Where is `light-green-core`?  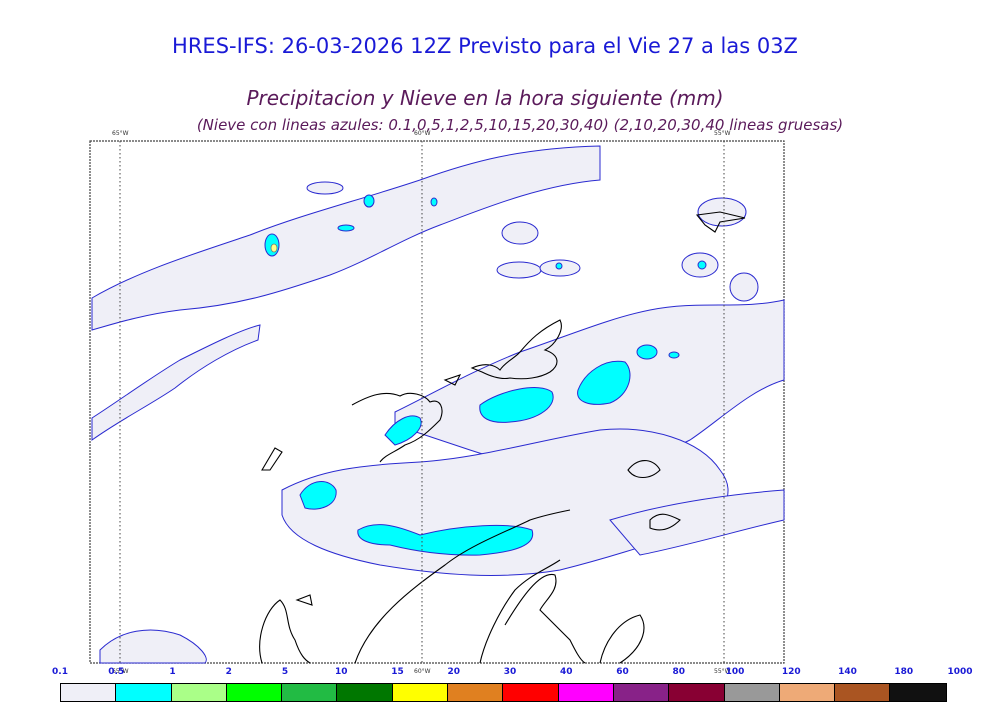 light-green-core is located at coordinates (274, 248).